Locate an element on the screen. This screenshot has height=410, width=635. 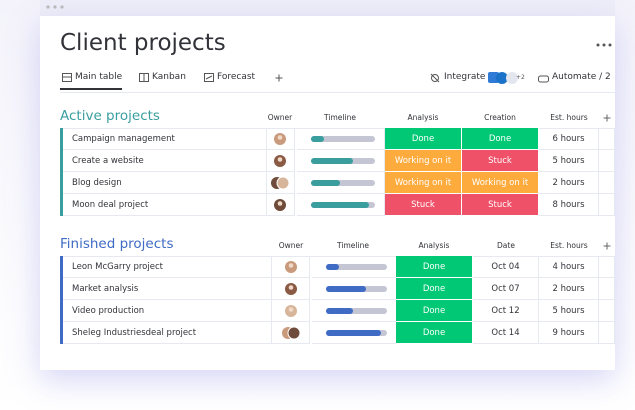
board-title: Client projects is located at coordinates (143, 43).